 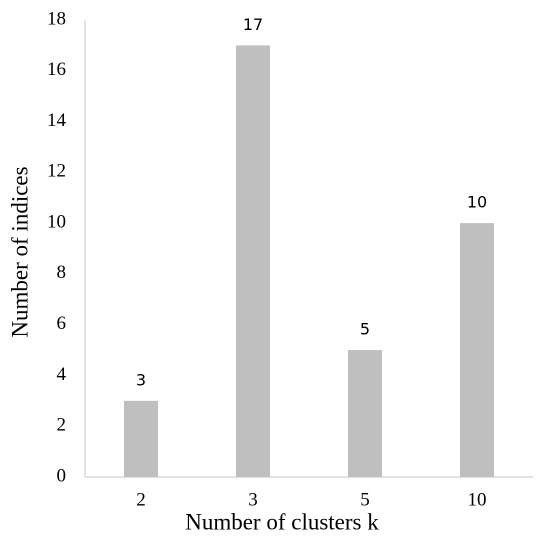 What do you see at coordinates (141, 499) in the screenshot?
I see `x-tick-label: 2` at bounding box center [141, 499].